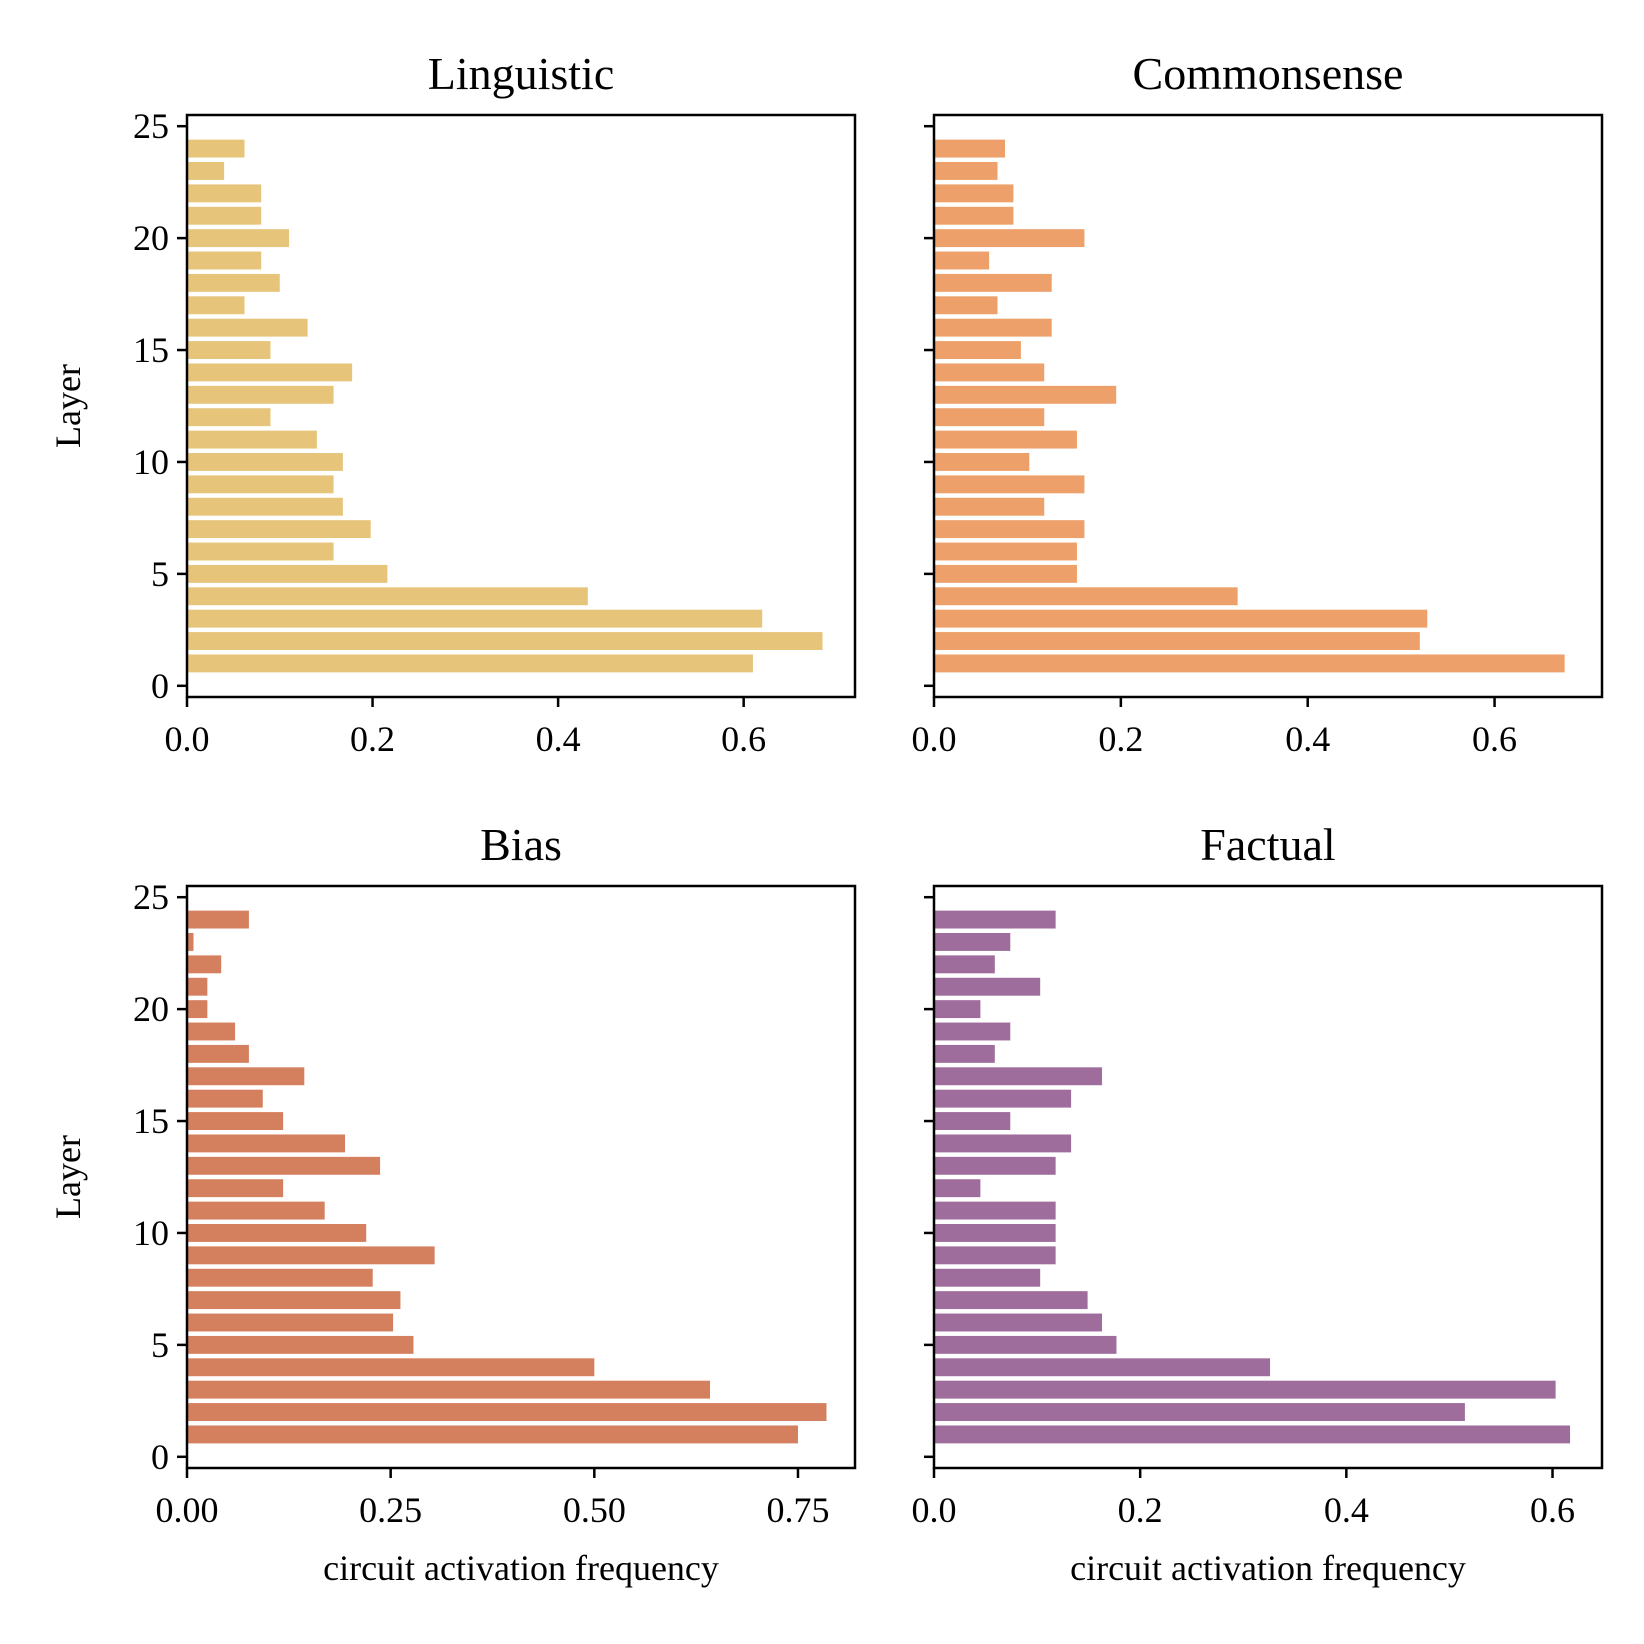 This screenshot has height=1644, width=1644. I want to click on y-tick-label: 10, so click(151, 1233).